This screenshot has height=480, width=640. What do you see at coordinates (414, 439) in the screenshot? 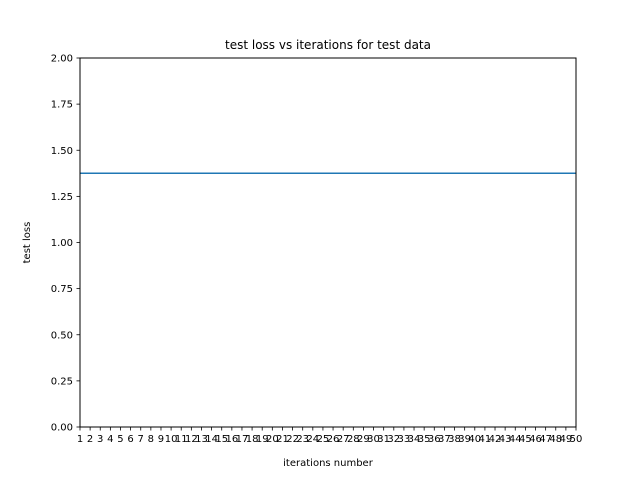
I see `x-tick-label: 34` at bounding box center [414, 439].